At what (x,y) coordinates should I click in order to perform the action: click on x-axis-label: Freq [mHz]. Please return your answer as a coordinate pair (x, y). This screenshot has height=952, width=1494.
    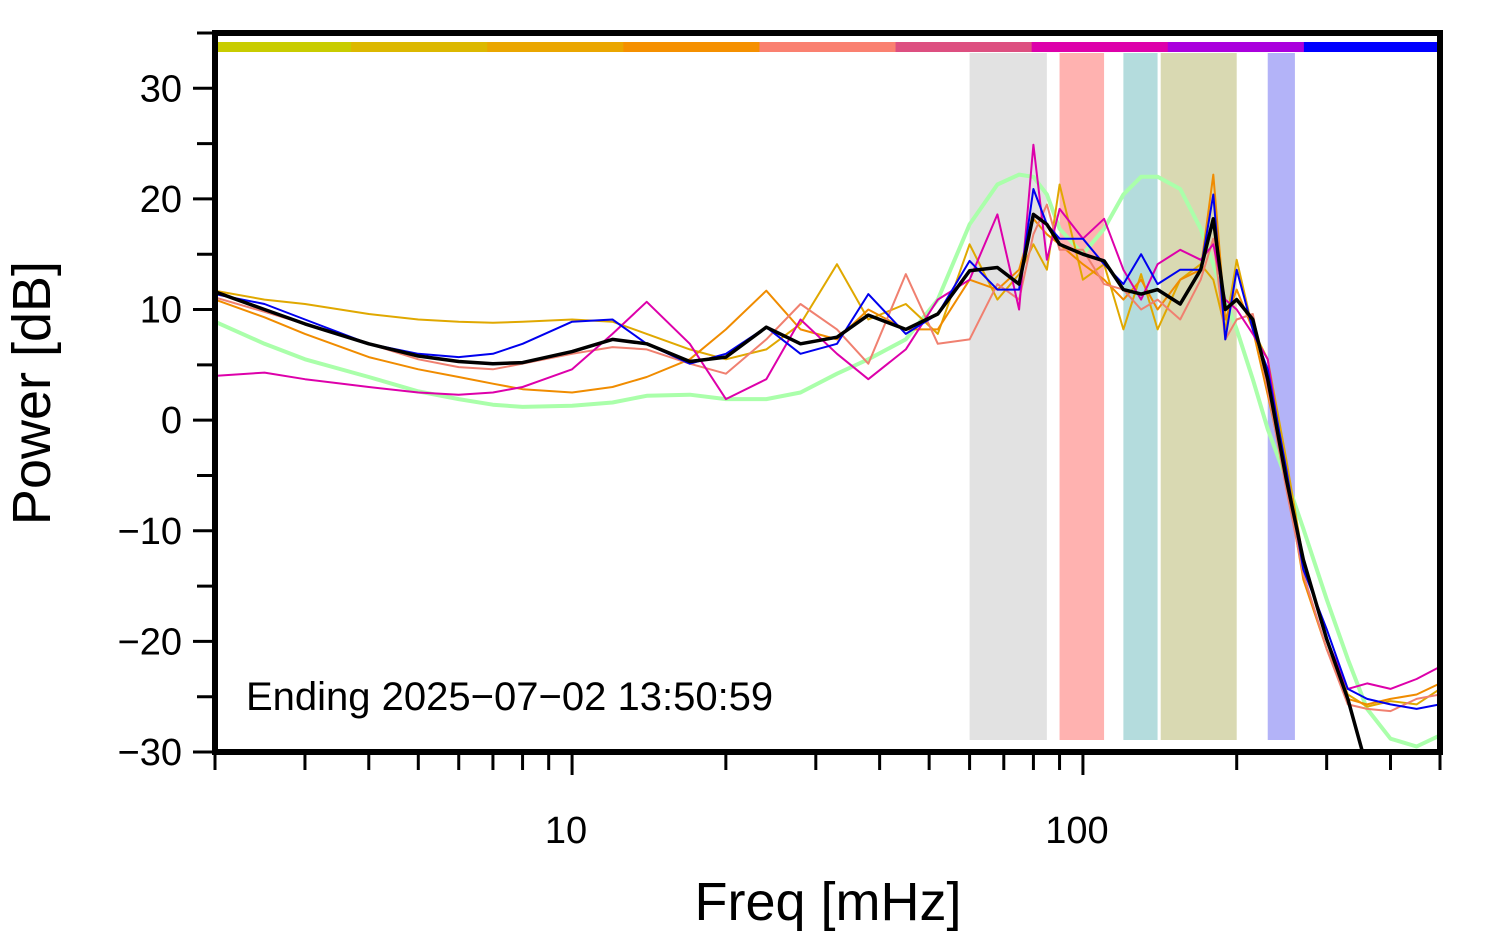
    Looking at the image, I should click on (827, 902).